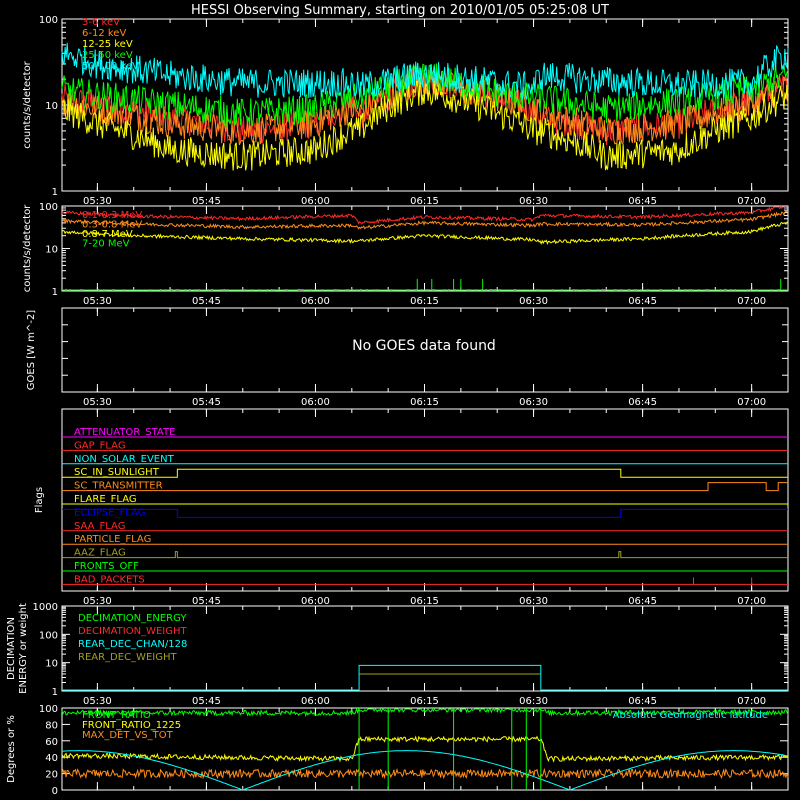 This screenshot has height=800, width=800. I want to click on rear-dec-chan-line, so click(425, 677).